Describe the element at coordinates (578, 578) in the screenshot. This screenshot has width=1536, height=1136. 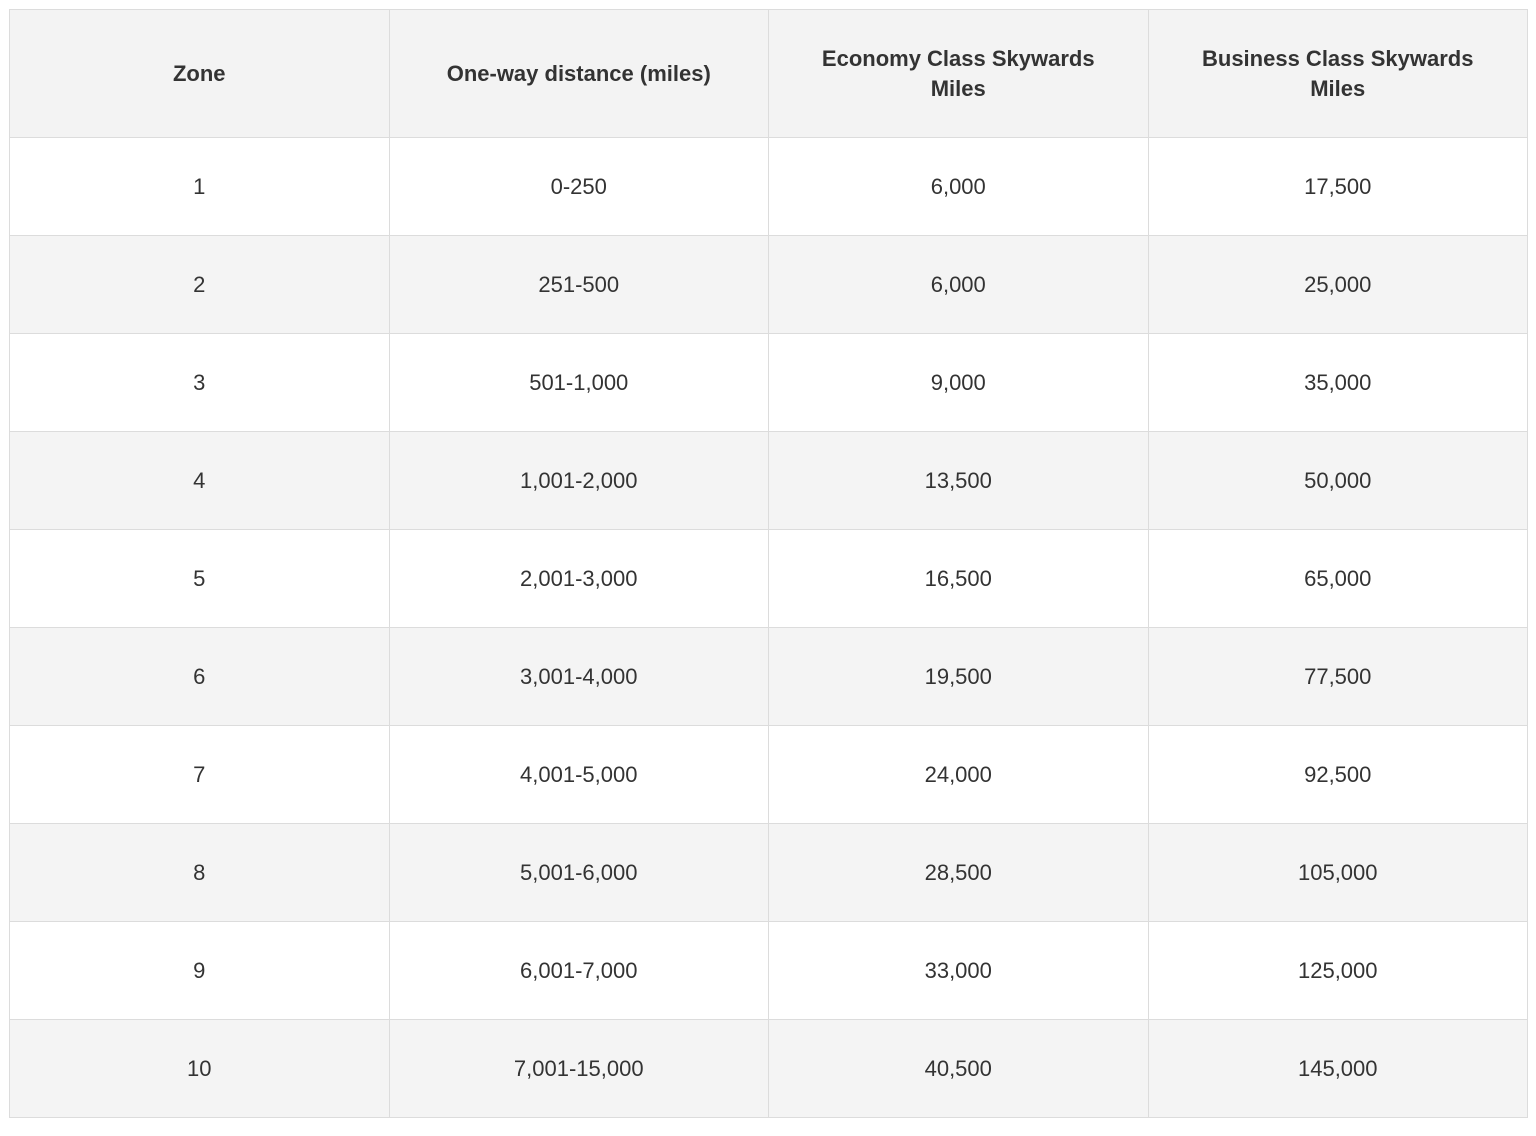
I see `table-cell: 2,001-3,000` at that location.